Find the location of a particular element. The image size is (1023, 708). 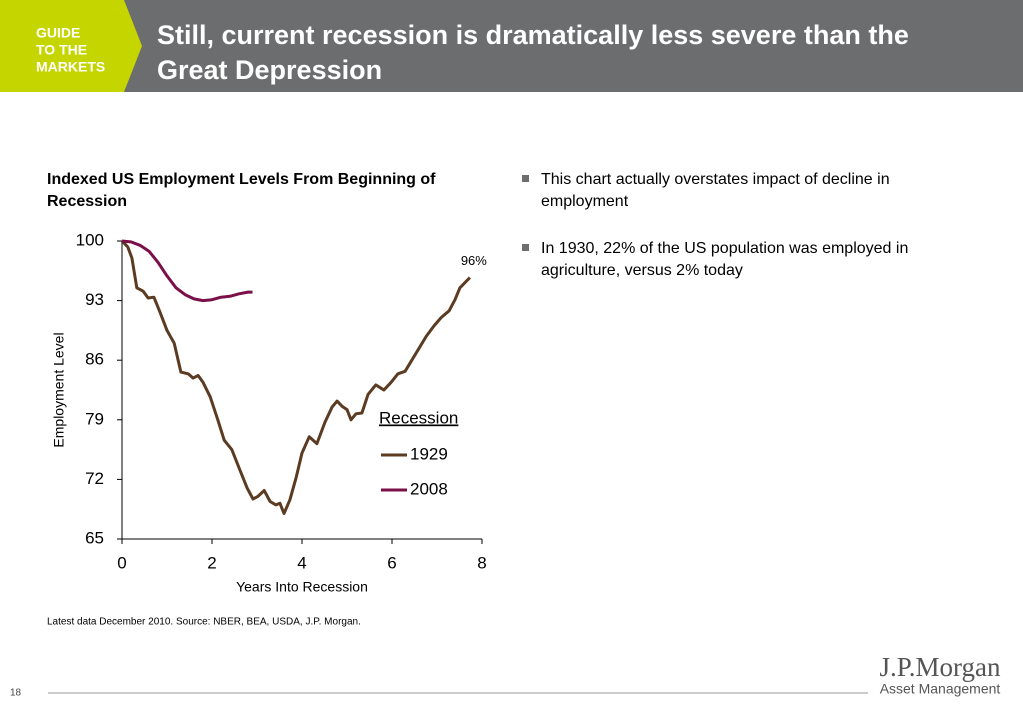

x-tick-label: 6 is located at coordinates (391, 562).